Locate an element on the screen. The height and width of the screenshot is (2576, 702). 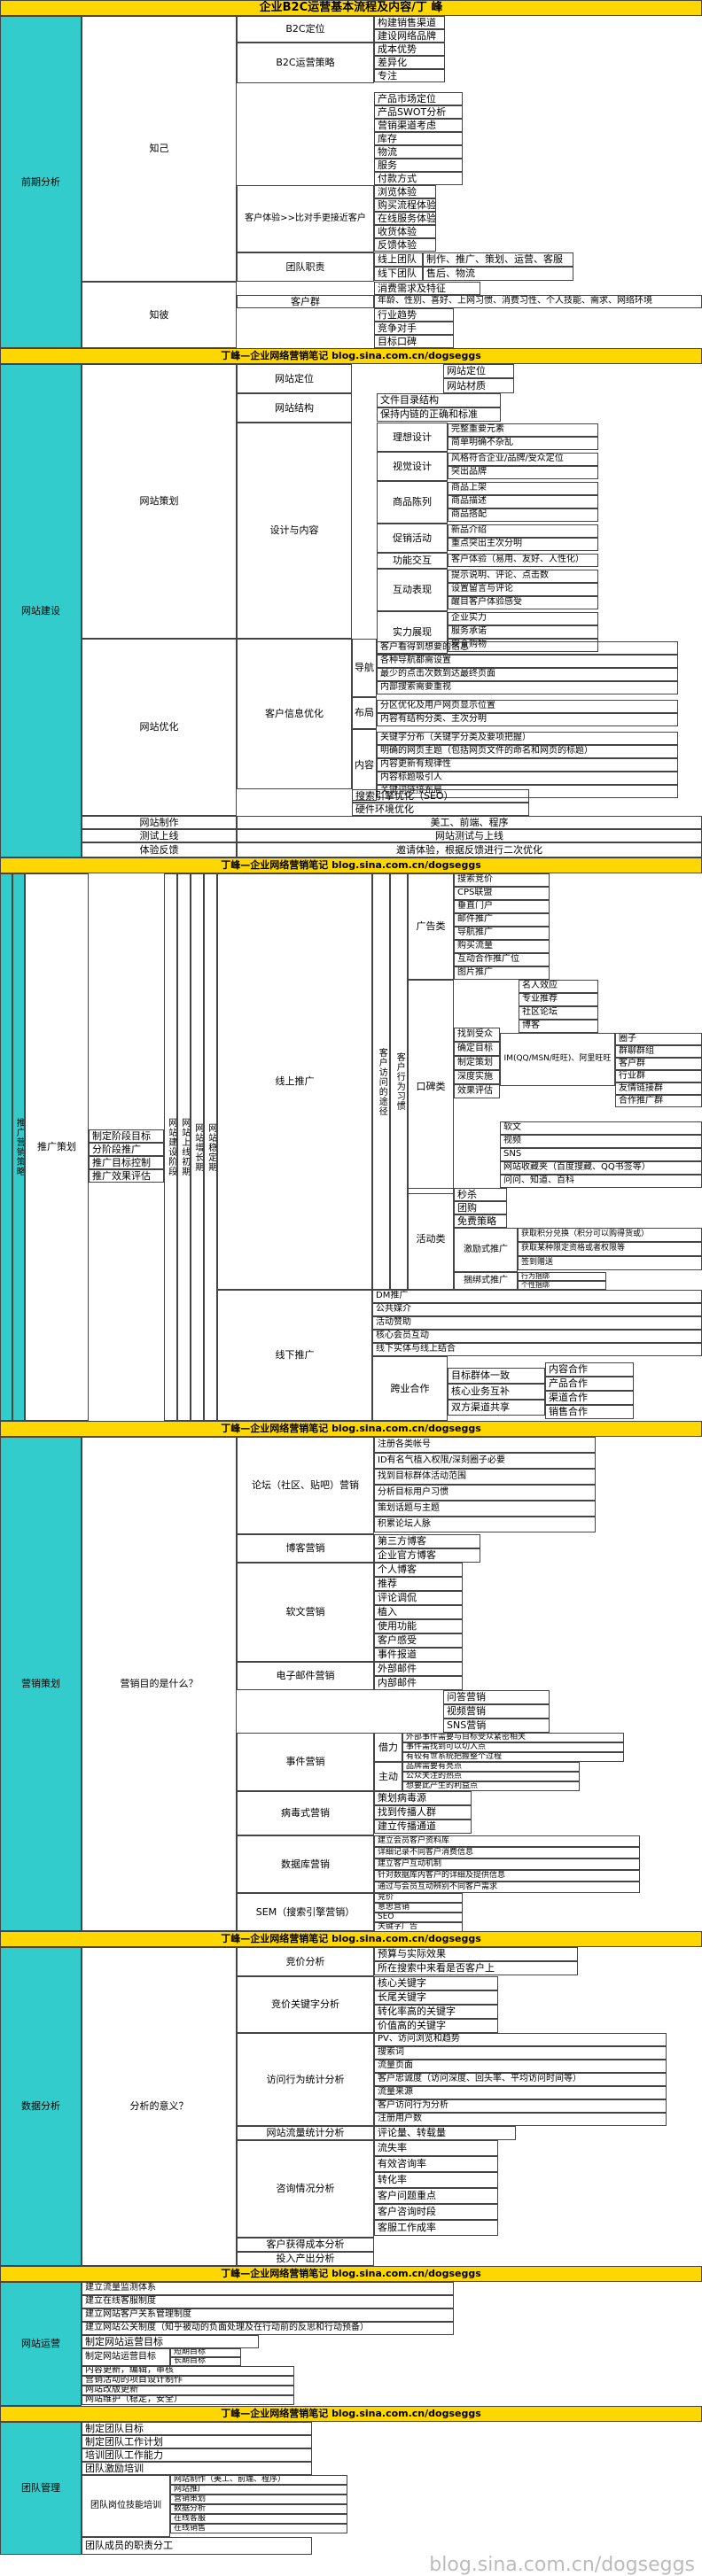
cell-sections-s2-experience: 体验反馈 is located at coordinates (159, 849).